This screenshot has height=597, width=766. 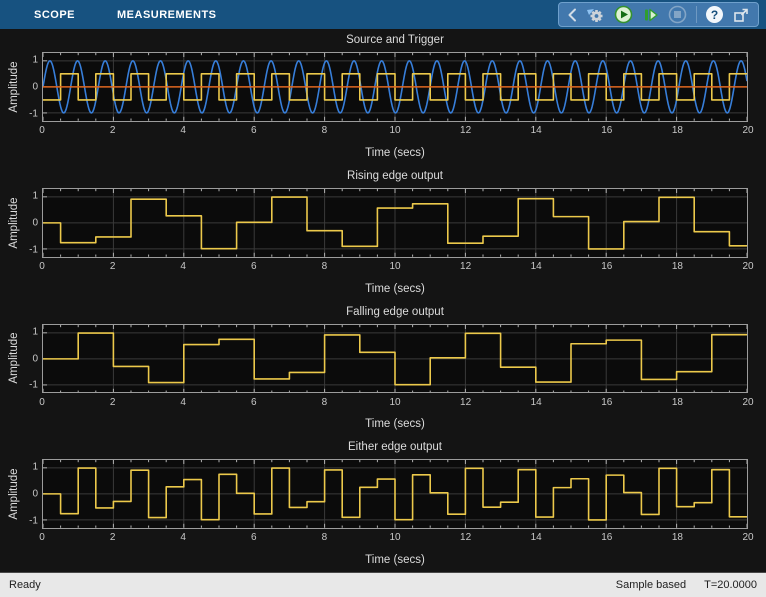 I want to click on toolbar-divider, so click(x=696, y=14).